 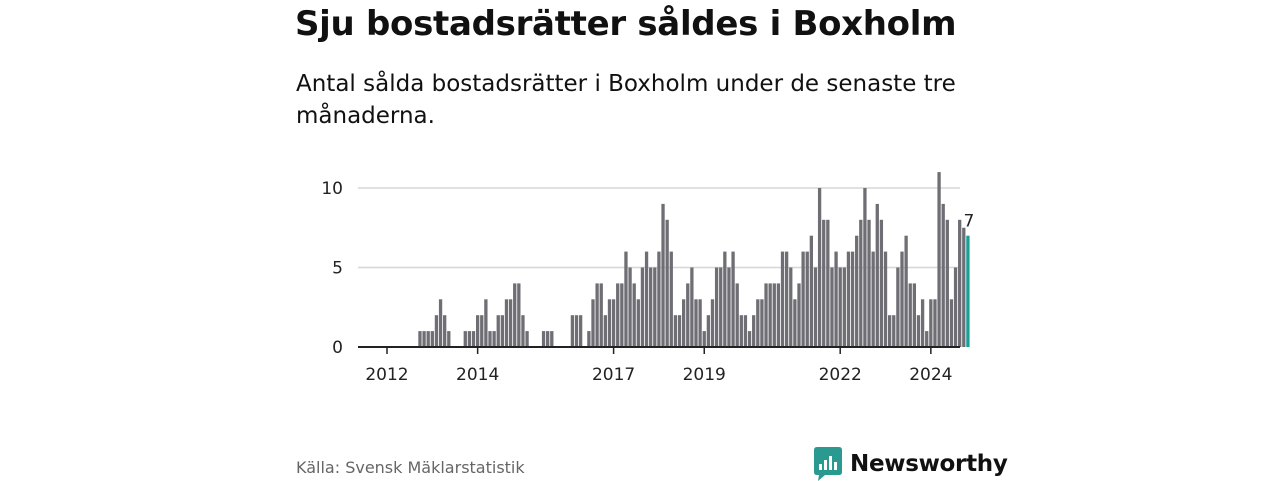 I want to click on y-axis-ticks: 0 5 10, so click(x=332, y=268).